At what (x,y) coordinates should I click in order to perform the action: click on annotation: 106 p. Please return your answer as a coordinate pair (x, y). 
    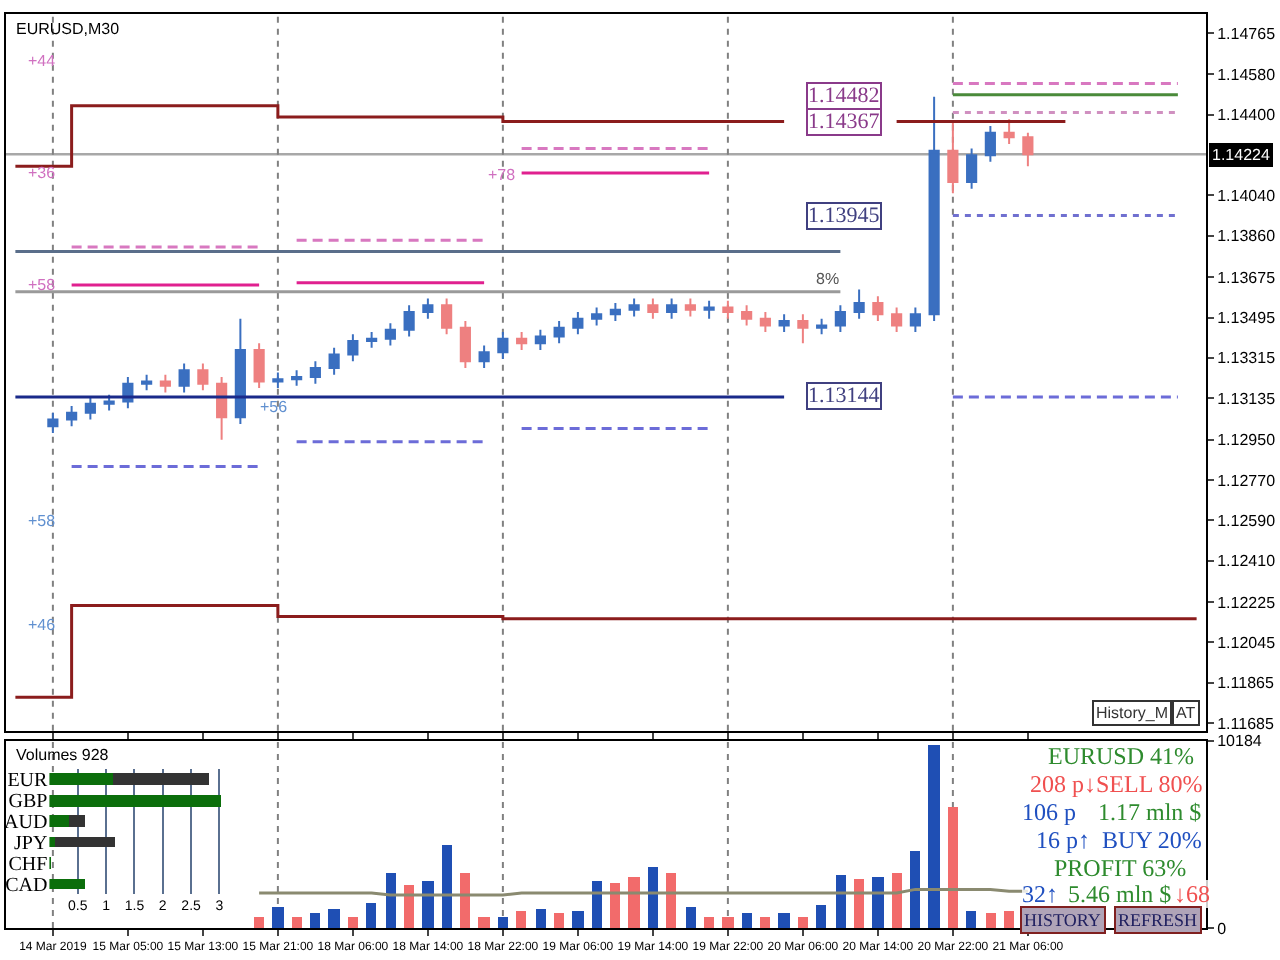
    Looking at the image, I should click on (1049, 812).